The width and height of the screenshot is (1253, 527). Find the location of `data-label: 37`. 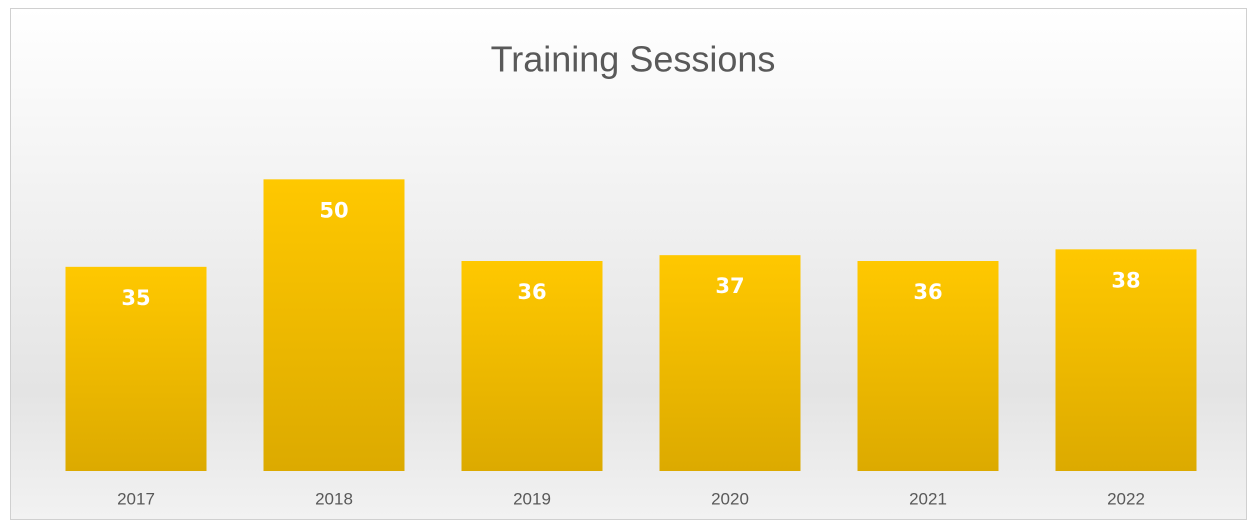

data-label: 37 is located at coordinates (729, 286).